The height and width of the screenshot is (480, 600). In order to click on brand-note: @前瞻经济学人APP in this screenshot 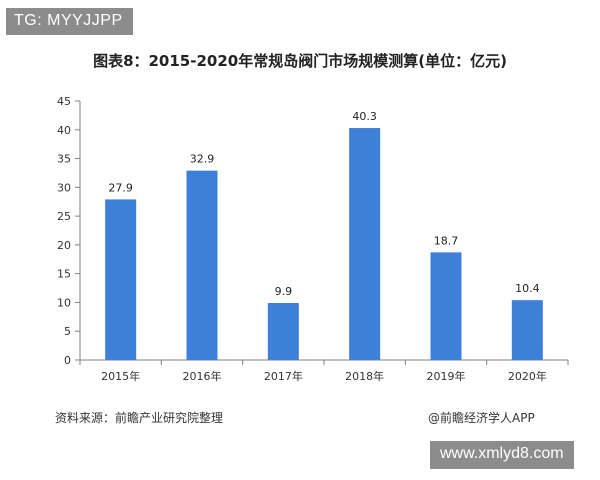, I will do `click(481, 418)`.